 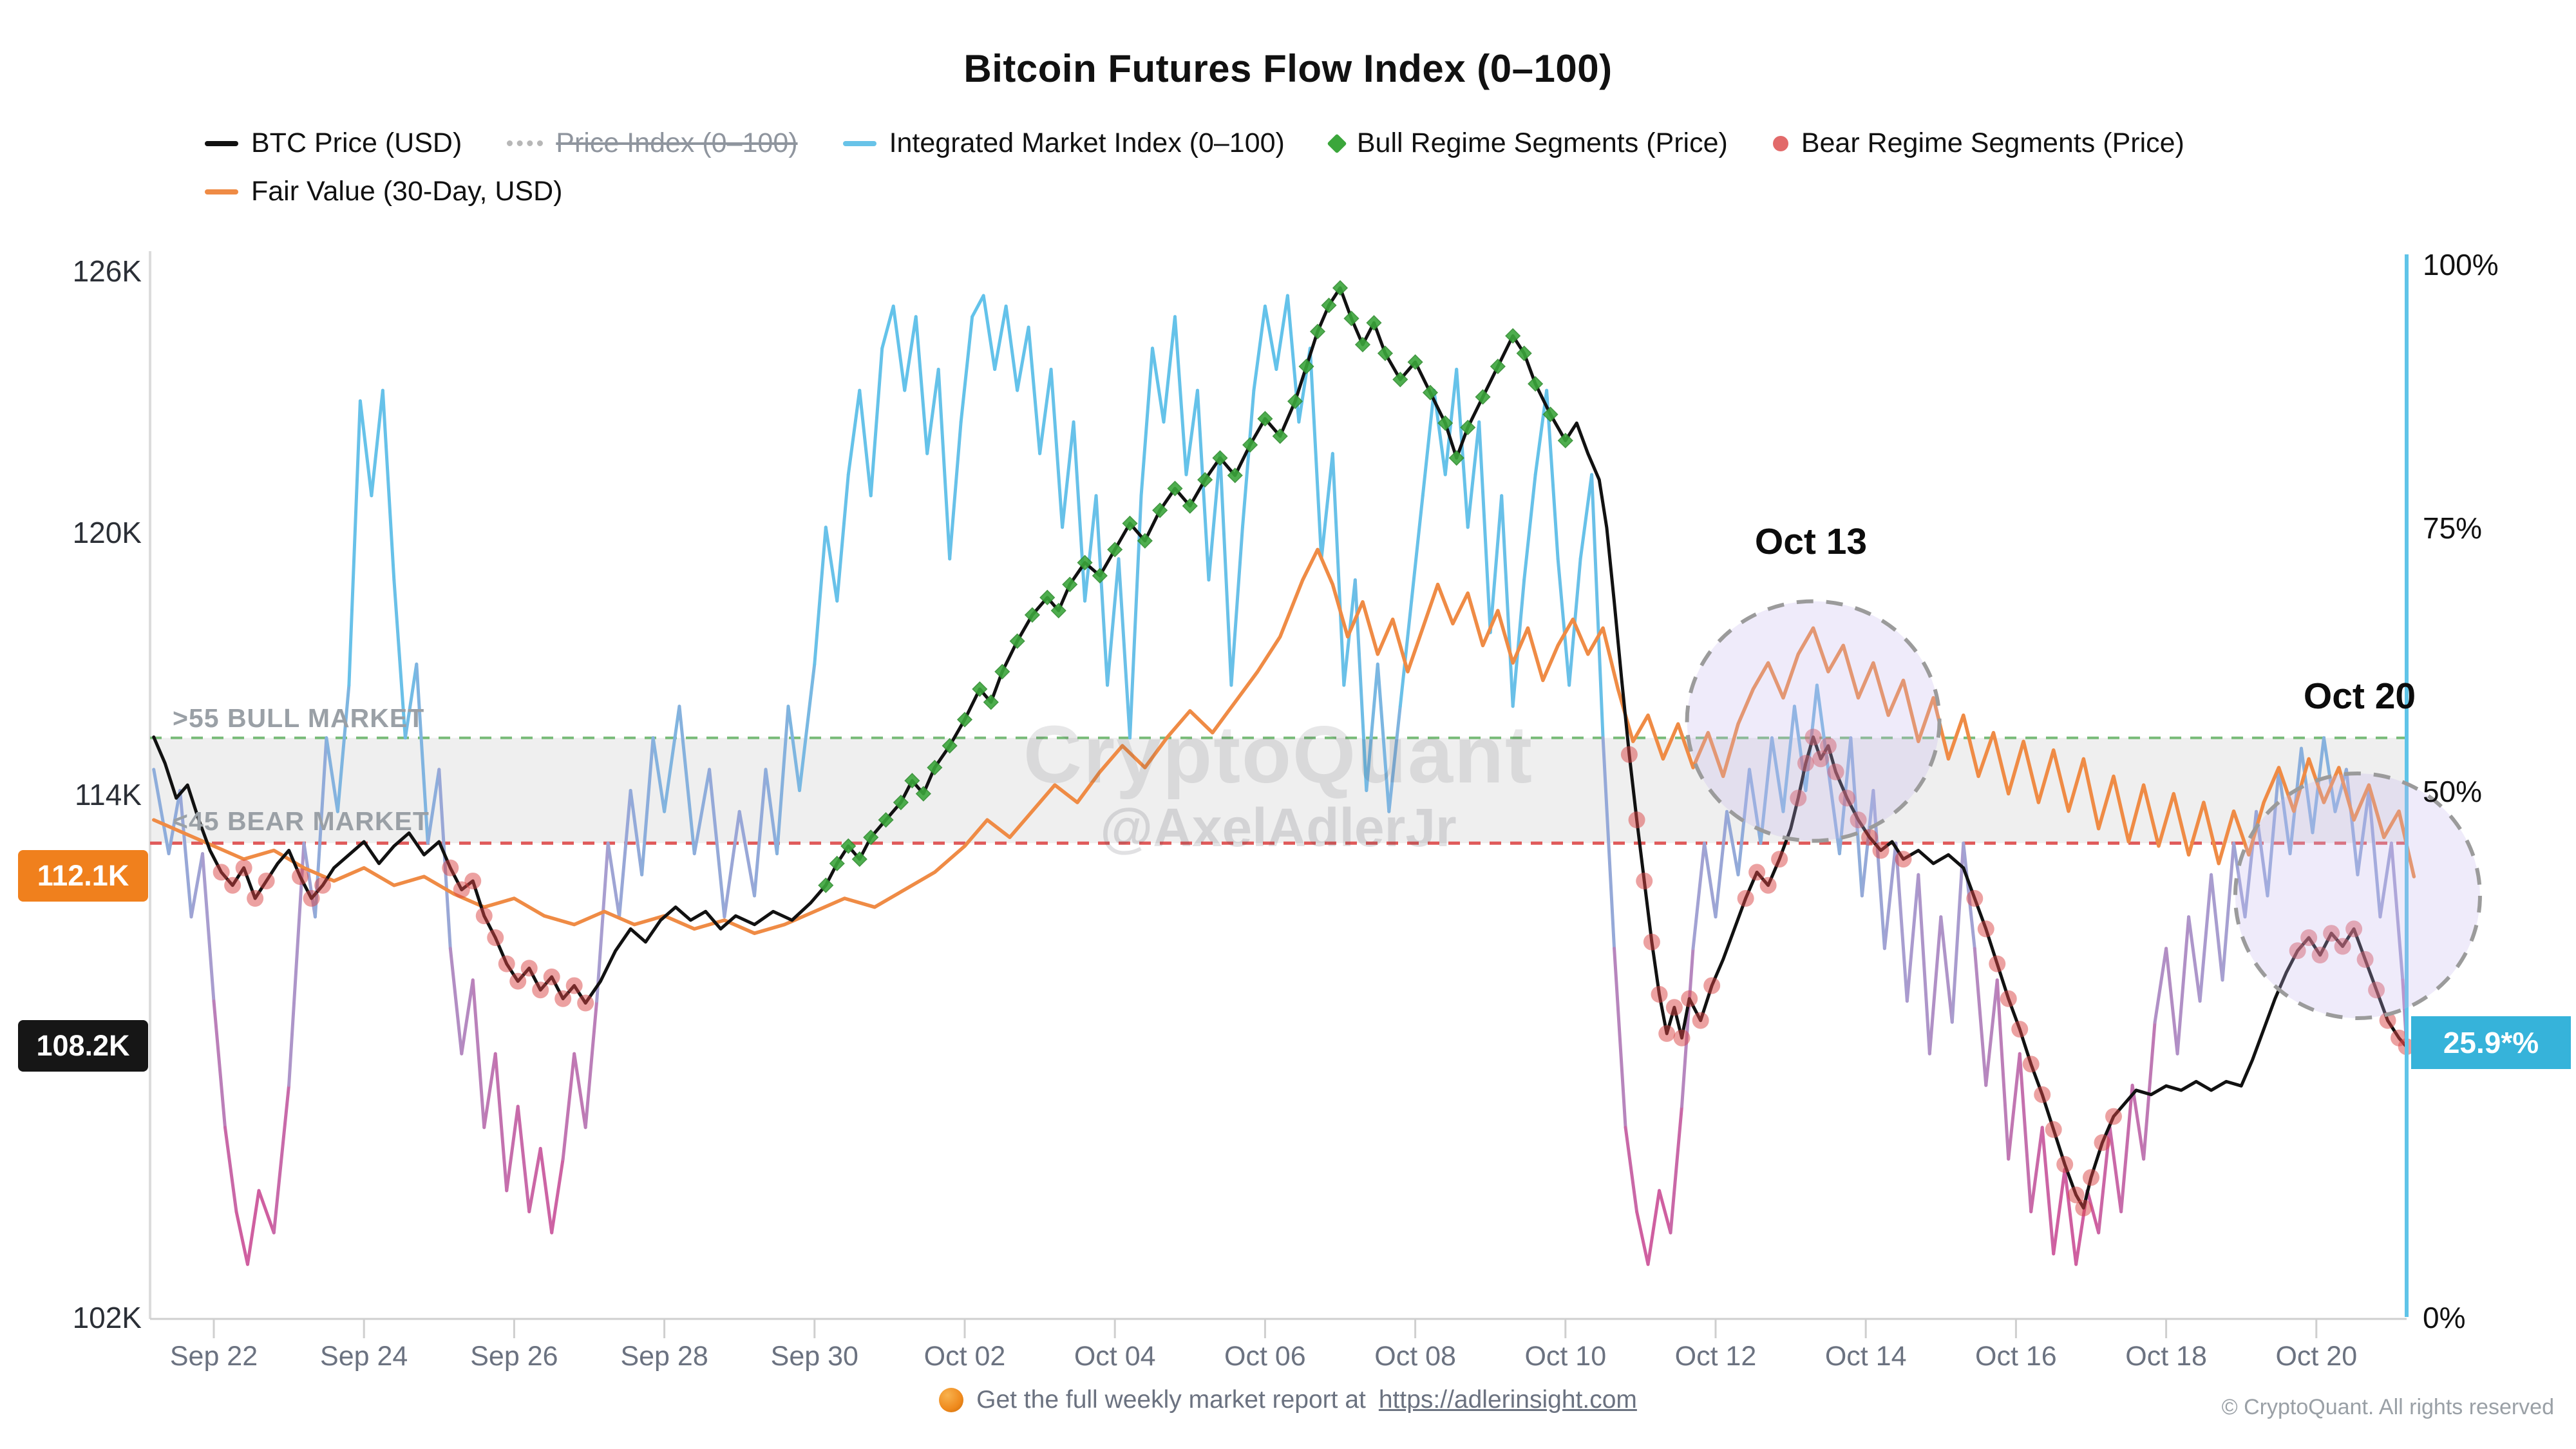 I want to click on legend-row-2: Fair Value (30-Day, USD), so click(x=1332, y=191).